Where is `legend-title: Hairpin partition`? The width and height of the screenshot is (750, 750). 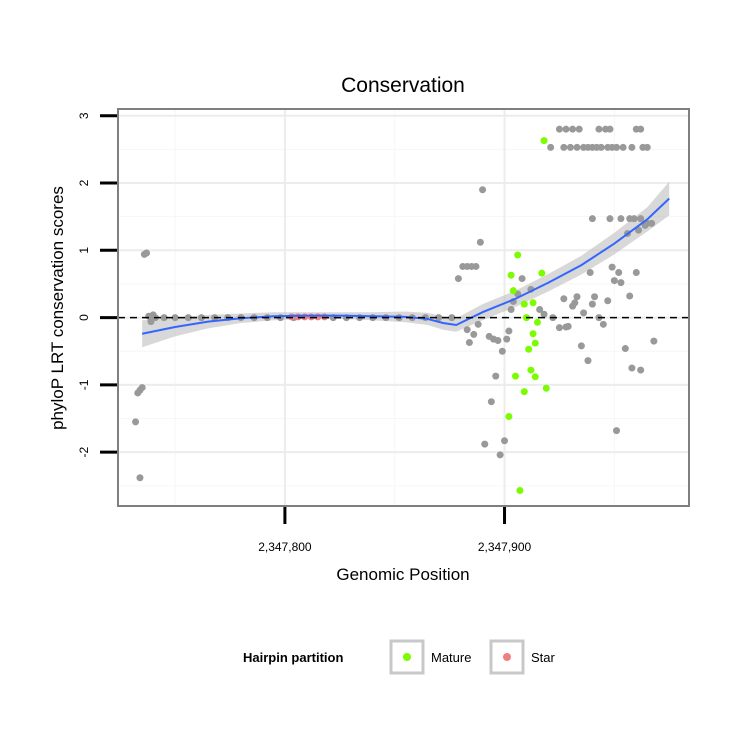 legend-title: Hairpin partition is located at coordinates (293, 657).